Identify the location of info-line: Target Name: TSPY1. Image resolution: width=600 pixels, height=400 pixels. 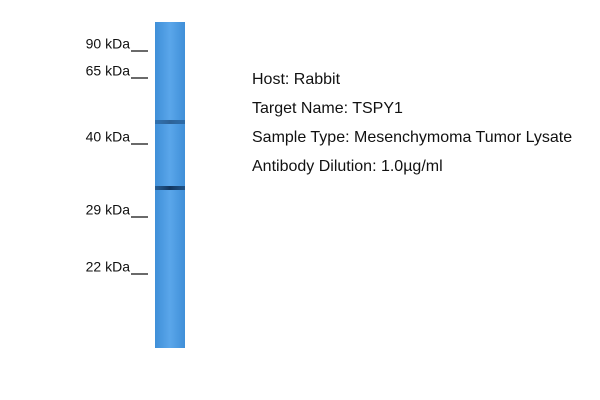
(327, 108).